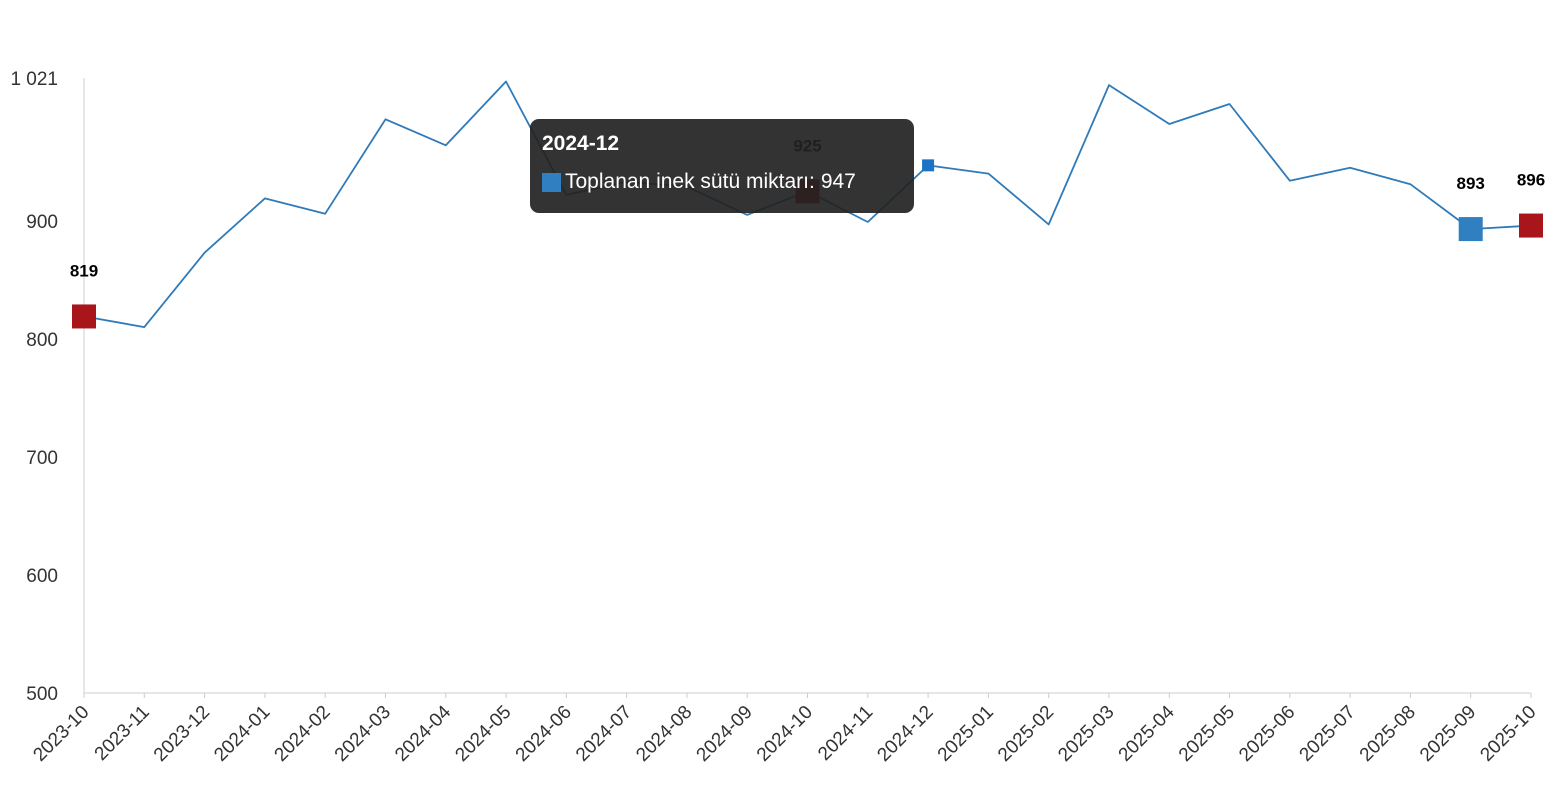 Image resolution: width=1556 pixels, height=800 pixels. I want to click on tooltip-value: 947, so click(838, 181).